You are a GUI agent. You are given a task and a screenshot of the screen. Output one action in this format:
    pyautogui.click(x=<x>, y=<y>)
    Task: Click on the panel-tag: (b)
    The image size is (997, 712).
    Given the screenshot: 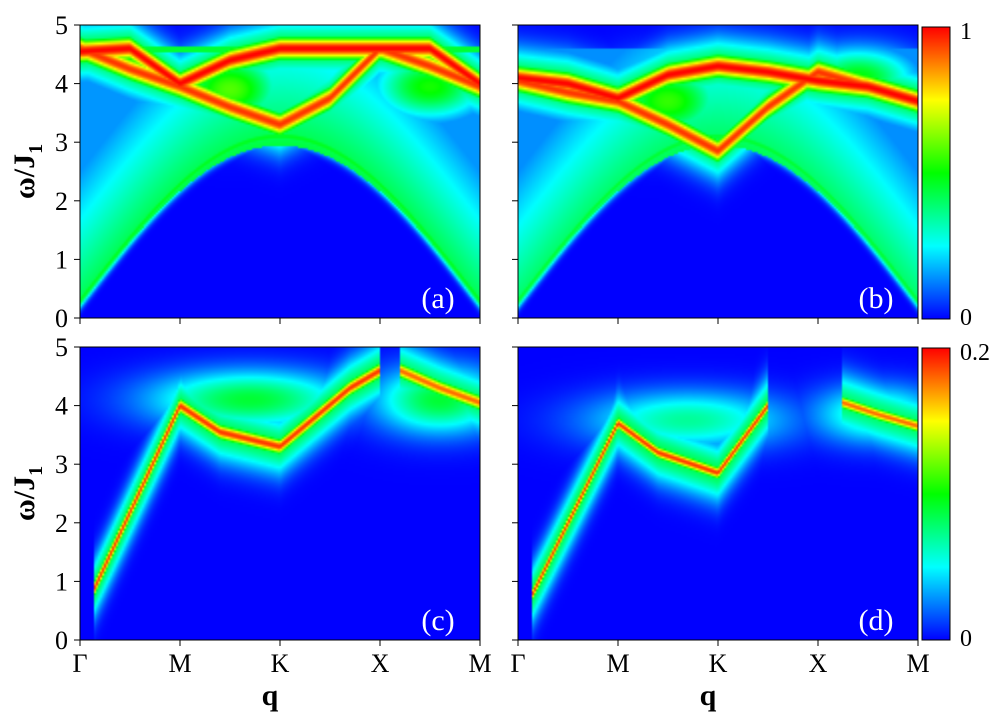 What is the action you would take?
    pyautogui.click(x=876, y=298)
    